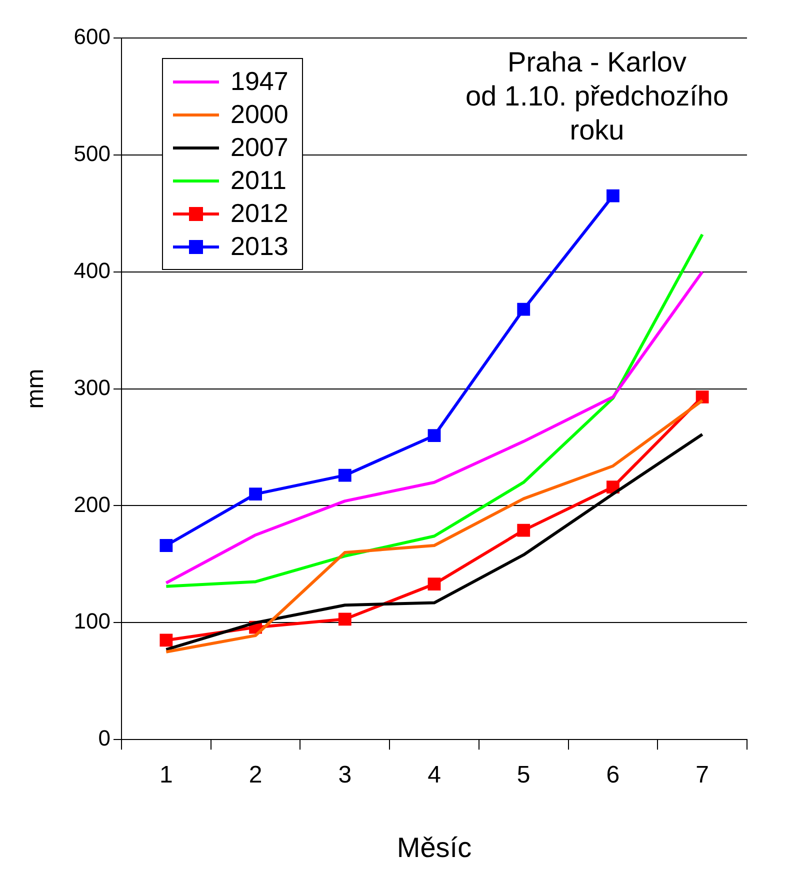 The image size is (785, 888). Describe the element at coordinates (36, 388) in the screenshot. I see `y-axis-title: mm` at that location.